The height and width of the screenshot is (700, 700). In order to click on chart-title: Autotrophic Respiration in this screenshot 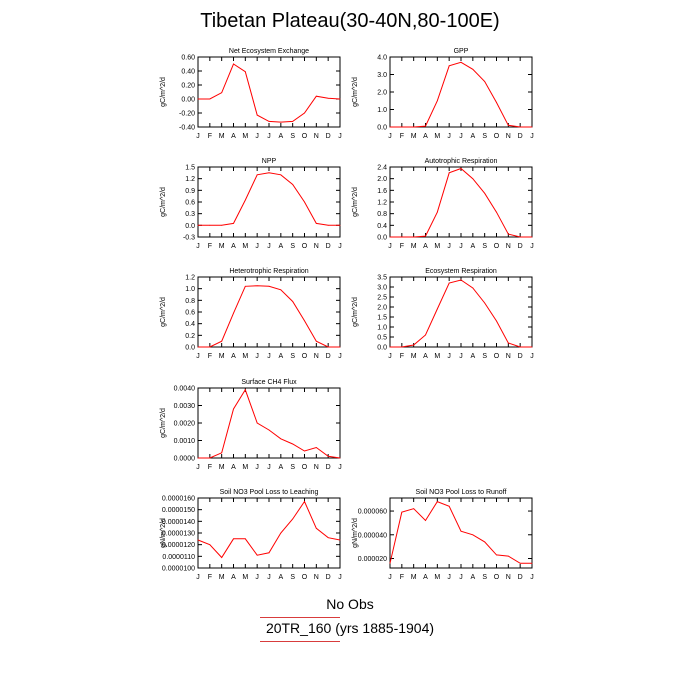, I will do `click(461, 161)`.